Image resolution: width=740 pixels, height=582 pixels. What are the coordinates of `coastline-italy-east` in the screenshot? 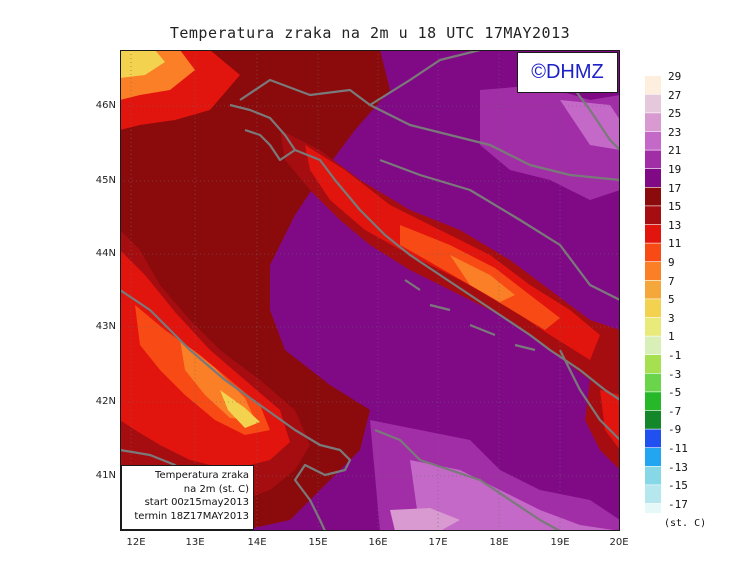 It's located at (236, 410).